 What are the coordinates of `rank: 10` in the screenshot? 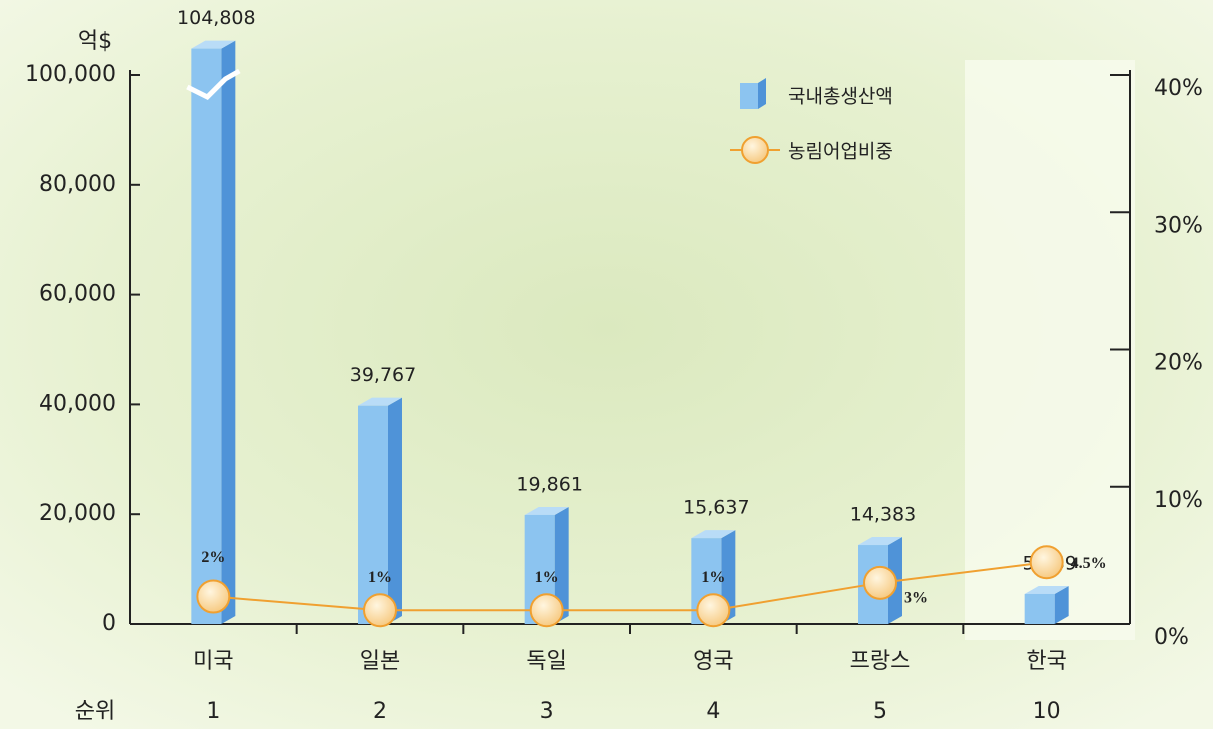 It's located at (1047, 711).